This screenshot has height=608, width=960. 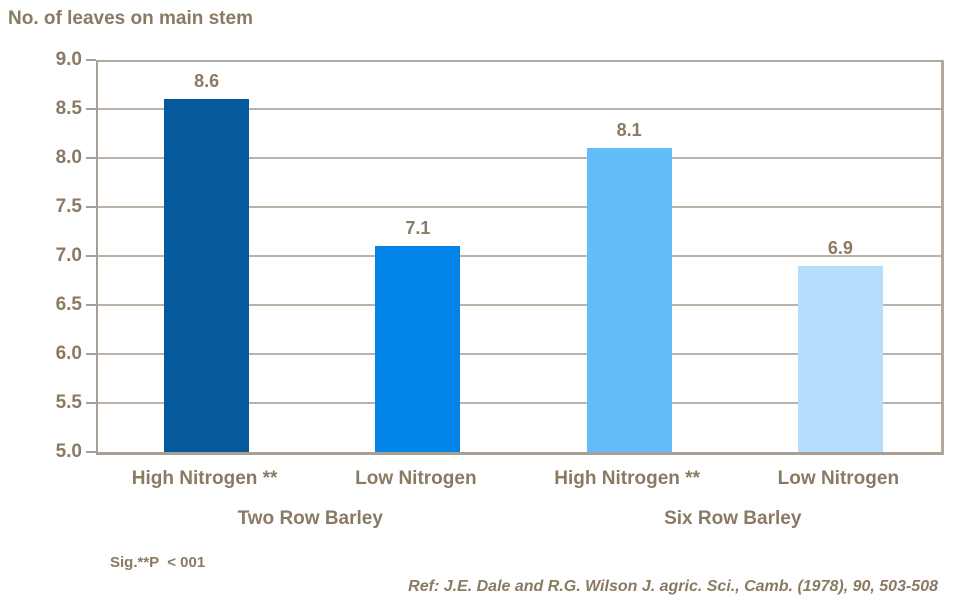 I want to click on bar-value-label: 8.6, so click(x=207, y=81).